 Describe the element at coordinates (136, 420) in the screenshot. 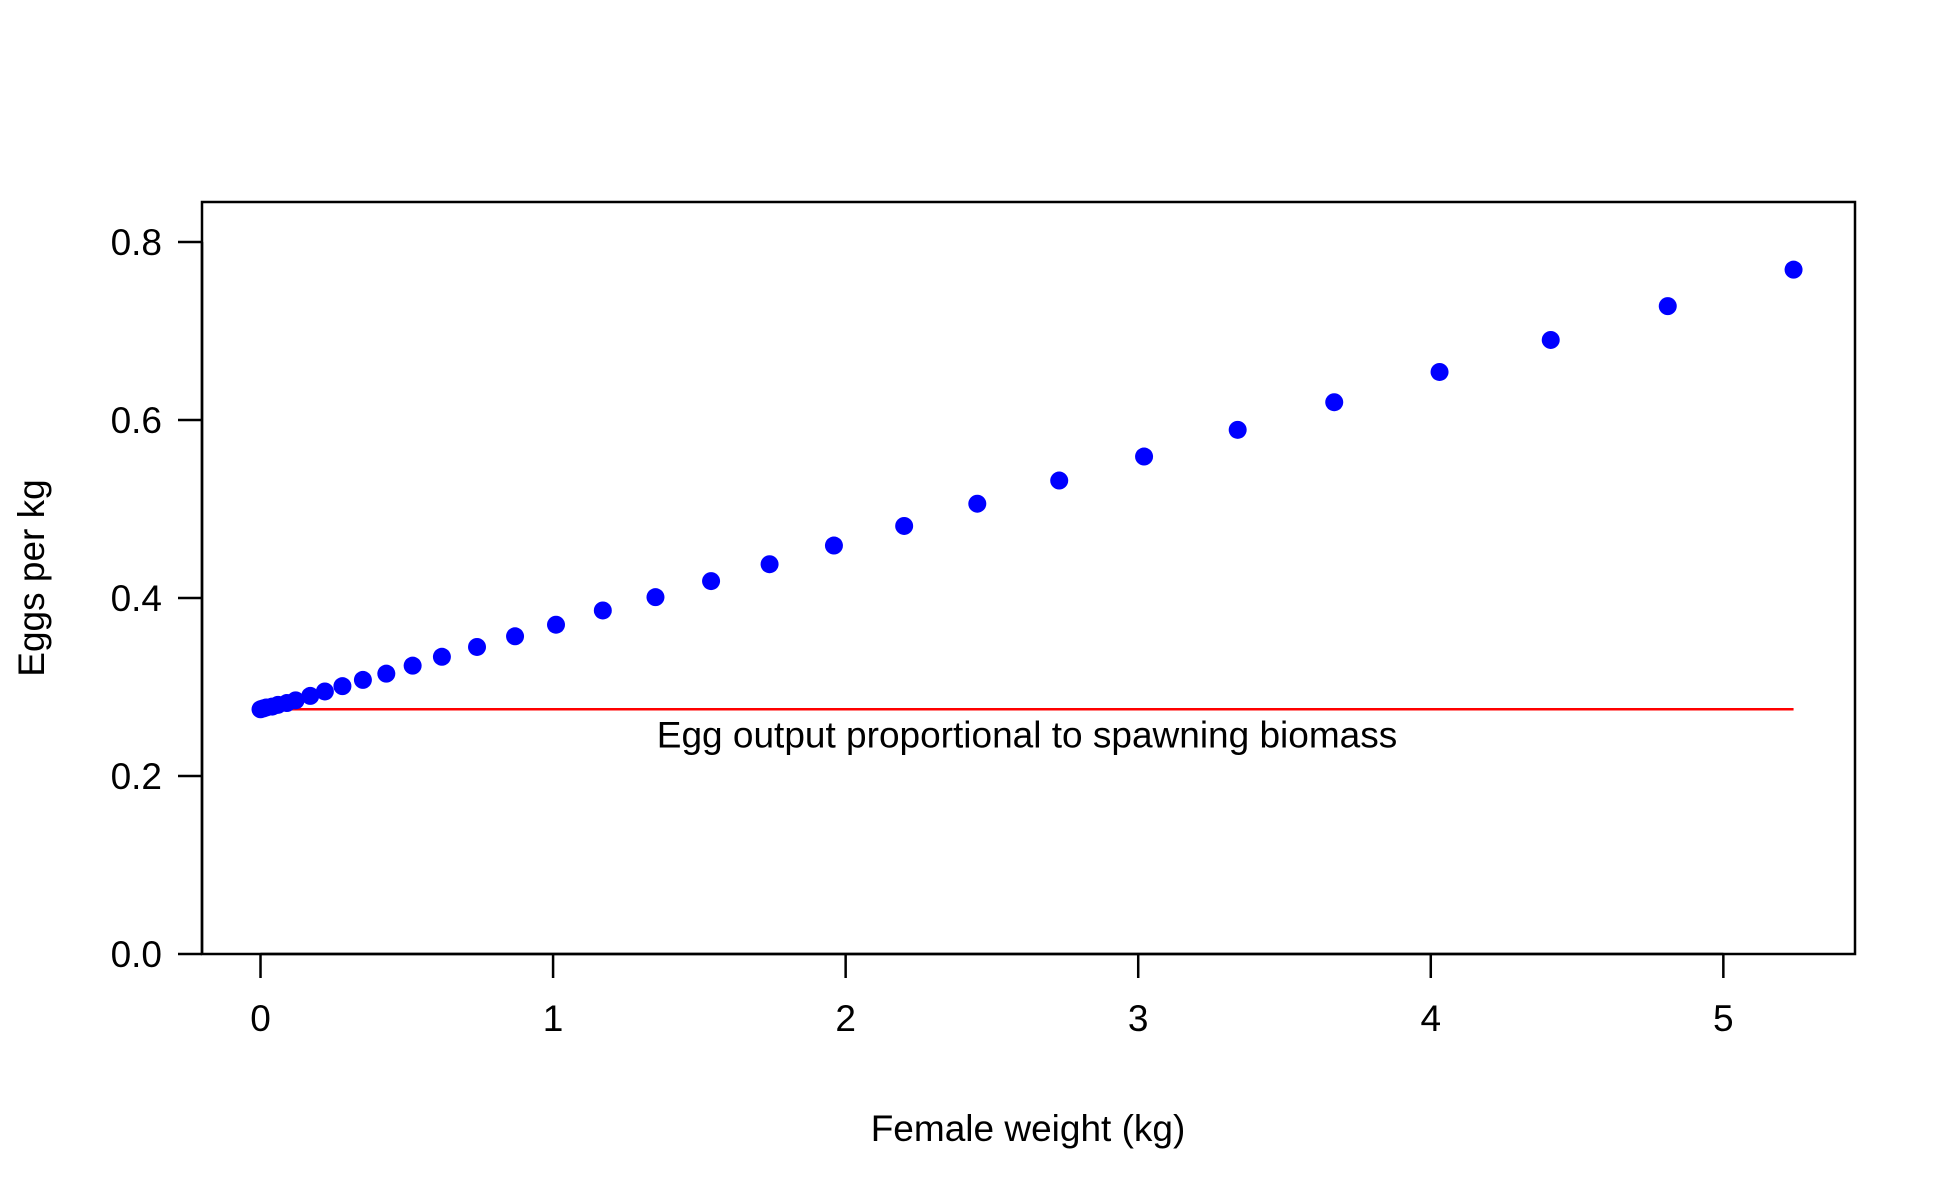

I see `y-tick-label: 0.6` at that location.